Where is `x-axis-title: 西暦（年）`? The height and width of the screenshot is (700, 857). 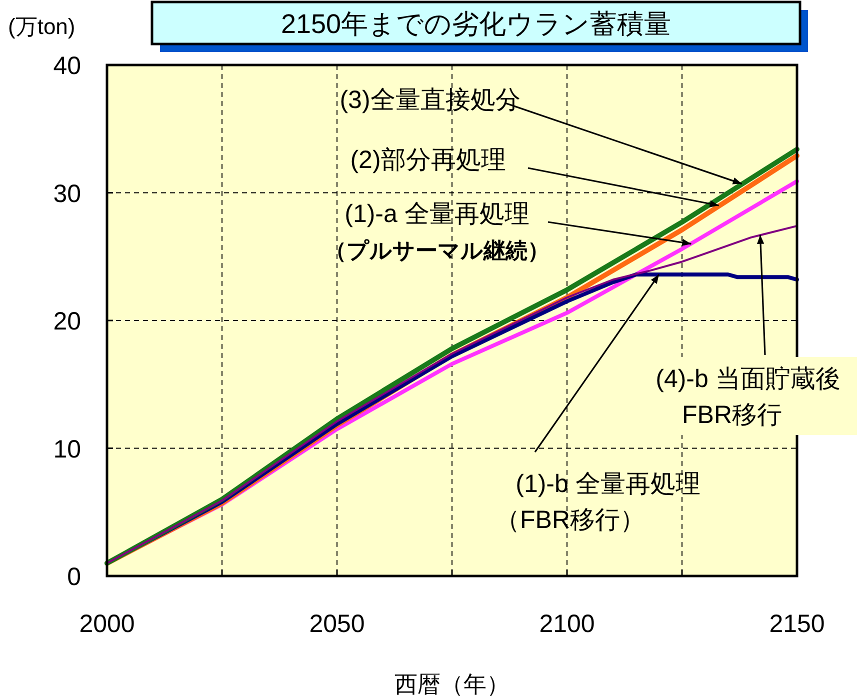
x-axis-title: 西暦（年） is located at coordinates (452, 684).